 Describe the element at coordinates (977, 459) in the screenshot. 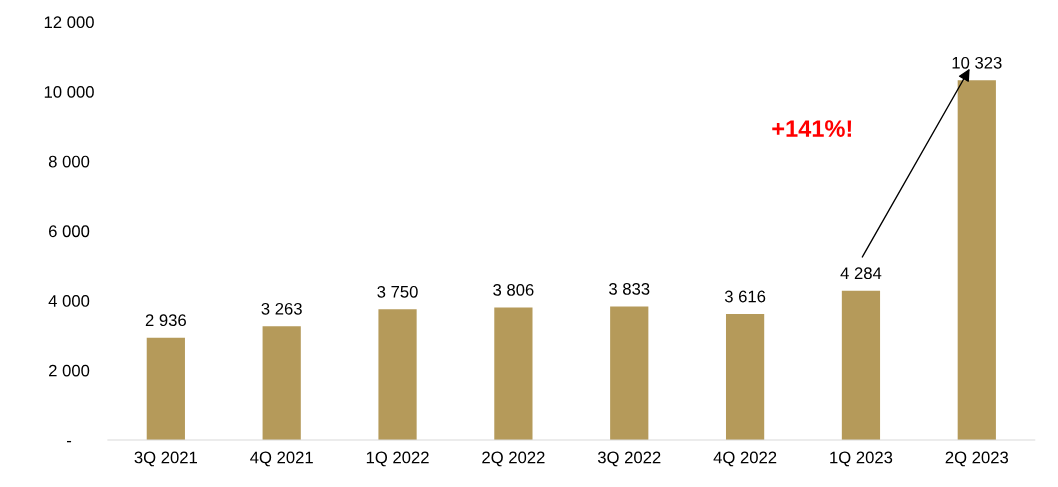

I see `x-tick-label: 2Q 2023` at that location.